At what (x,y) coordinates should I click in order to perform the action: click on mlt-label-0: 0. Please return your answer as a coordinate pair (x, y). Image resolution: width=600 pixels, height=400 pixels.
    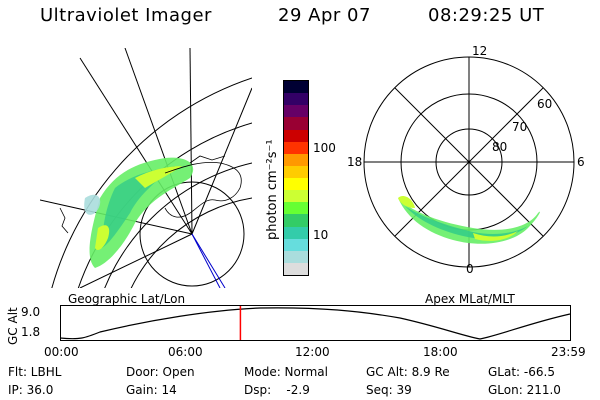
    Looking at the image, I should click on (470, 269).